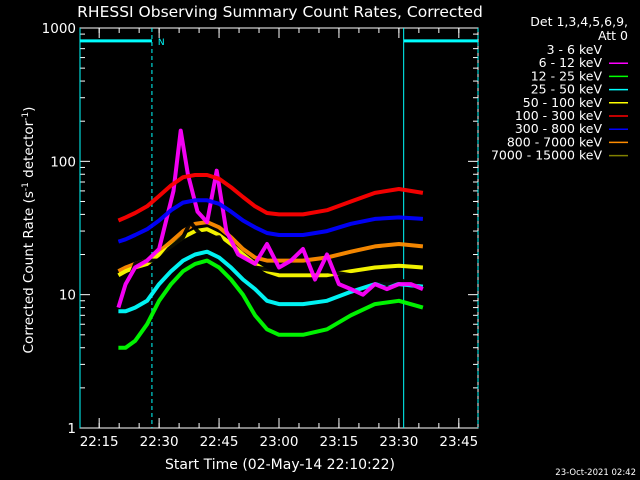 The width and height of the screenshot is (640, 480). I want to click on legend-label: 7000 - 15000 keV, so click(546, 155).